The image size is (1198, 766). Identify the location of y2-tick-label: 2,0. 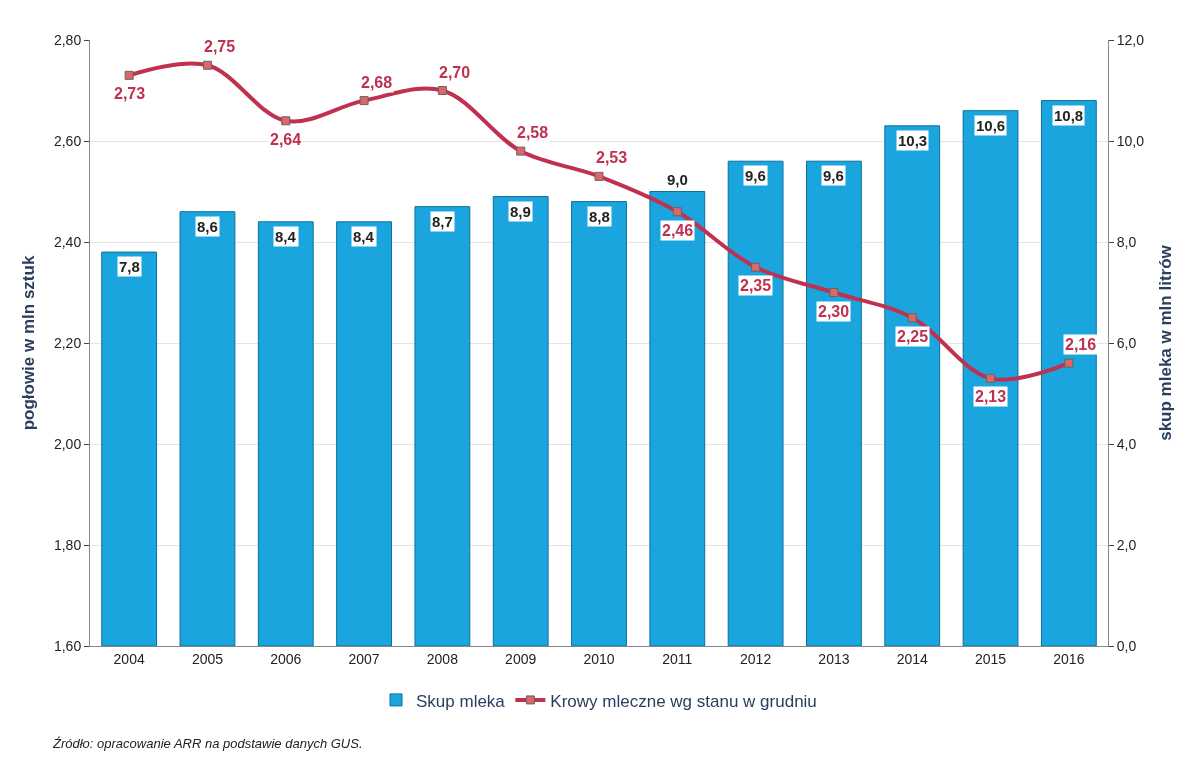
(1126, 544).